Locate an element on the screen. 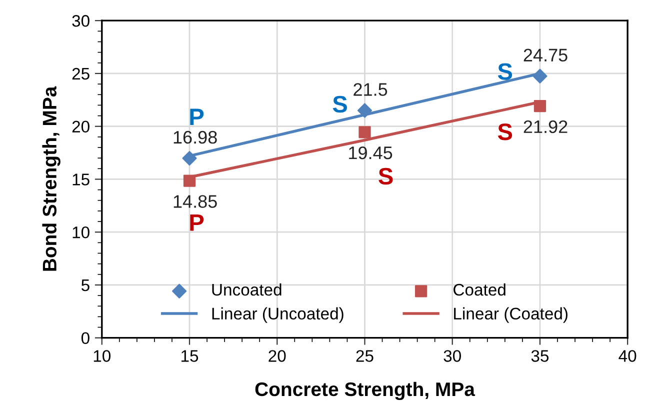  data-label: 21.92 is located at coordinates (546, 127).